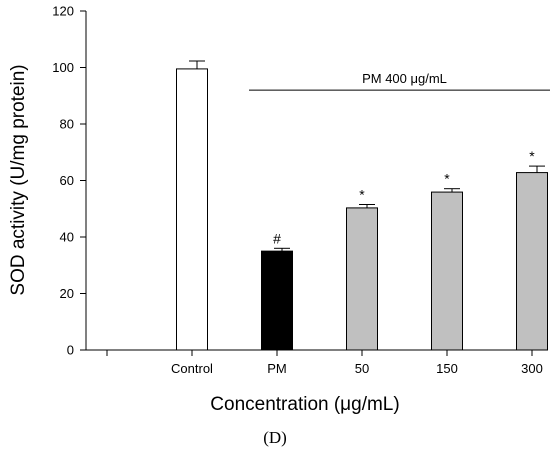 Image resolution: width=550 pixels, height=453 pixels. What do you see at coordinates (63, 67) in the screenshot?
I see `y-tick-label: 100` at bounding box center [63, 67].